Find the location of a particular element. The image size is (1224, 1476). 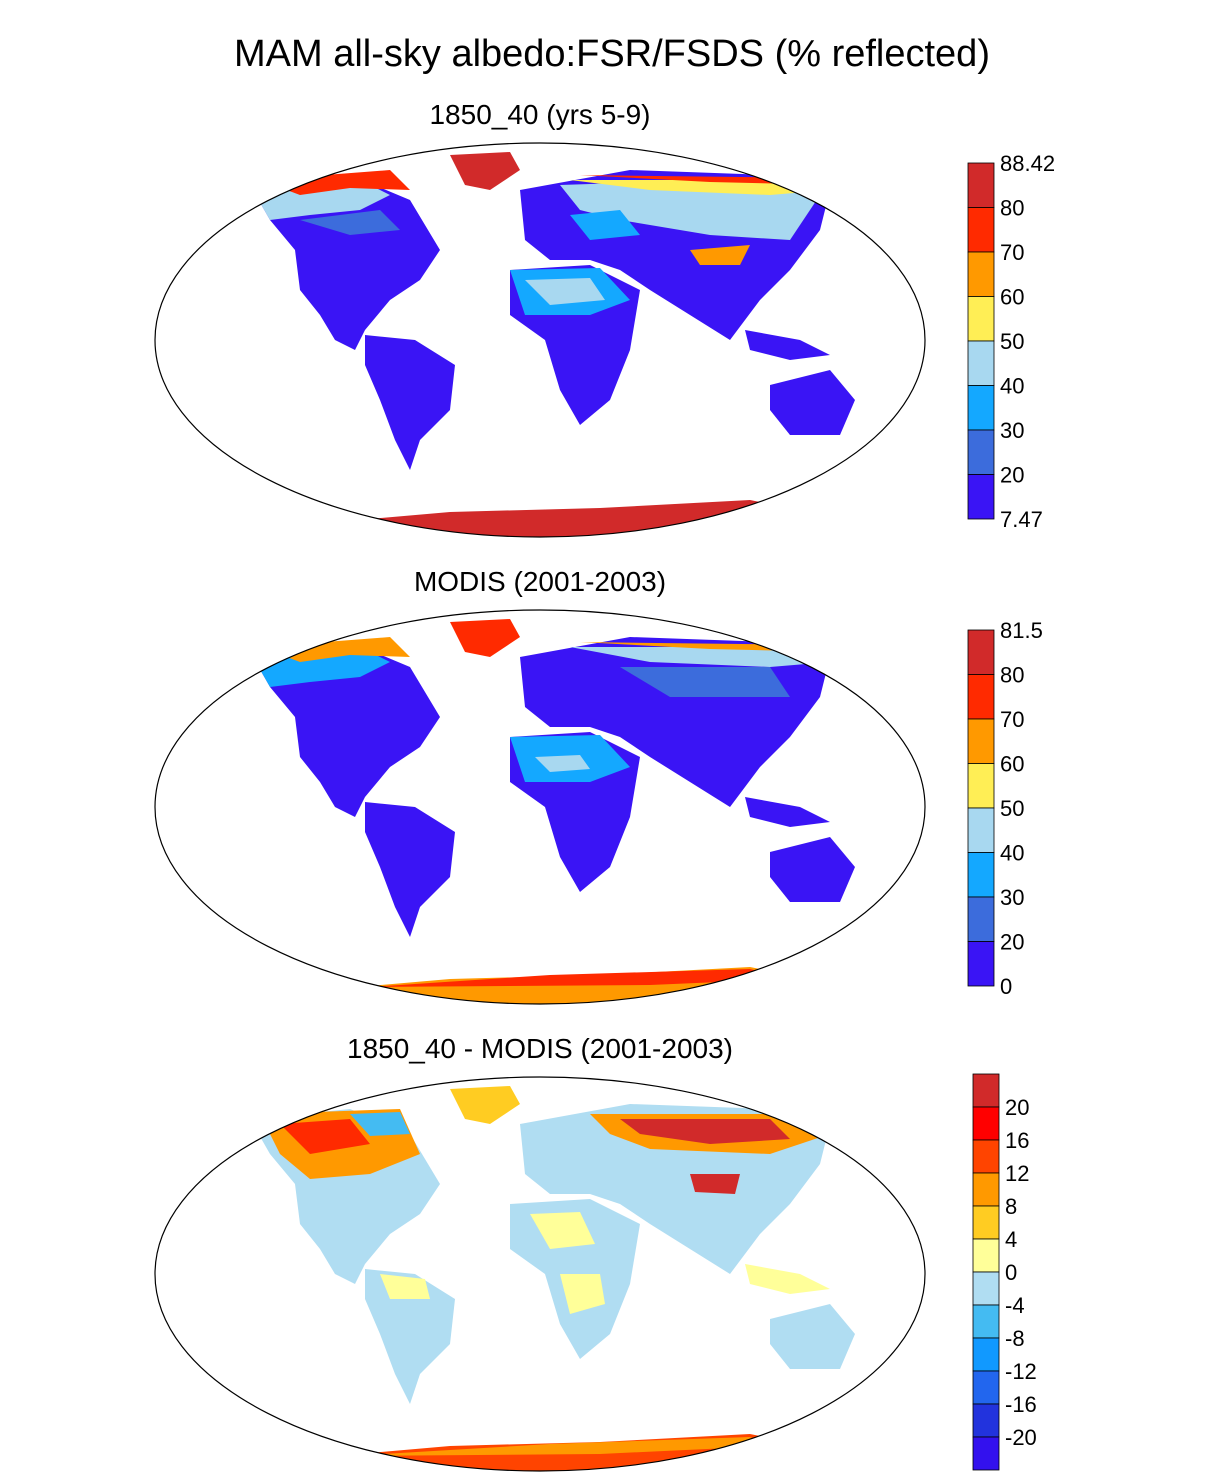

colorbar-tick-label: -20 is located at coordinates (1021, 1437).